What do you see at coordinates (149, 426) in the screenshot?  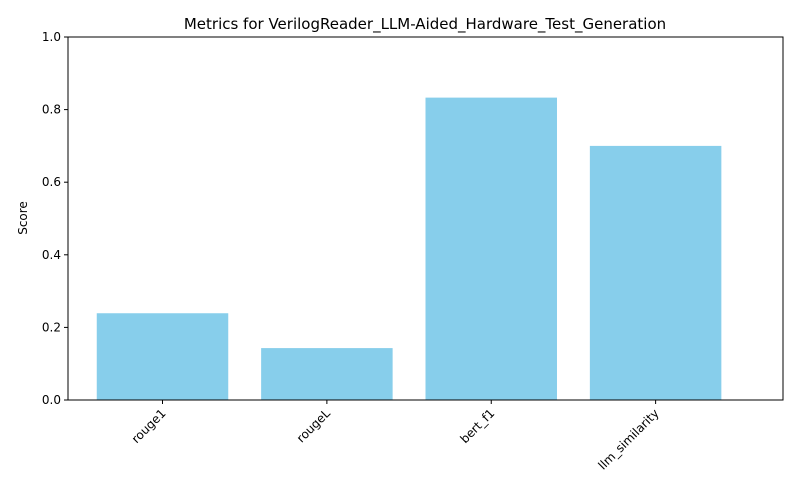 I see `x-tick-label-rouge1: rouge1` at bounding box center [149, 426].